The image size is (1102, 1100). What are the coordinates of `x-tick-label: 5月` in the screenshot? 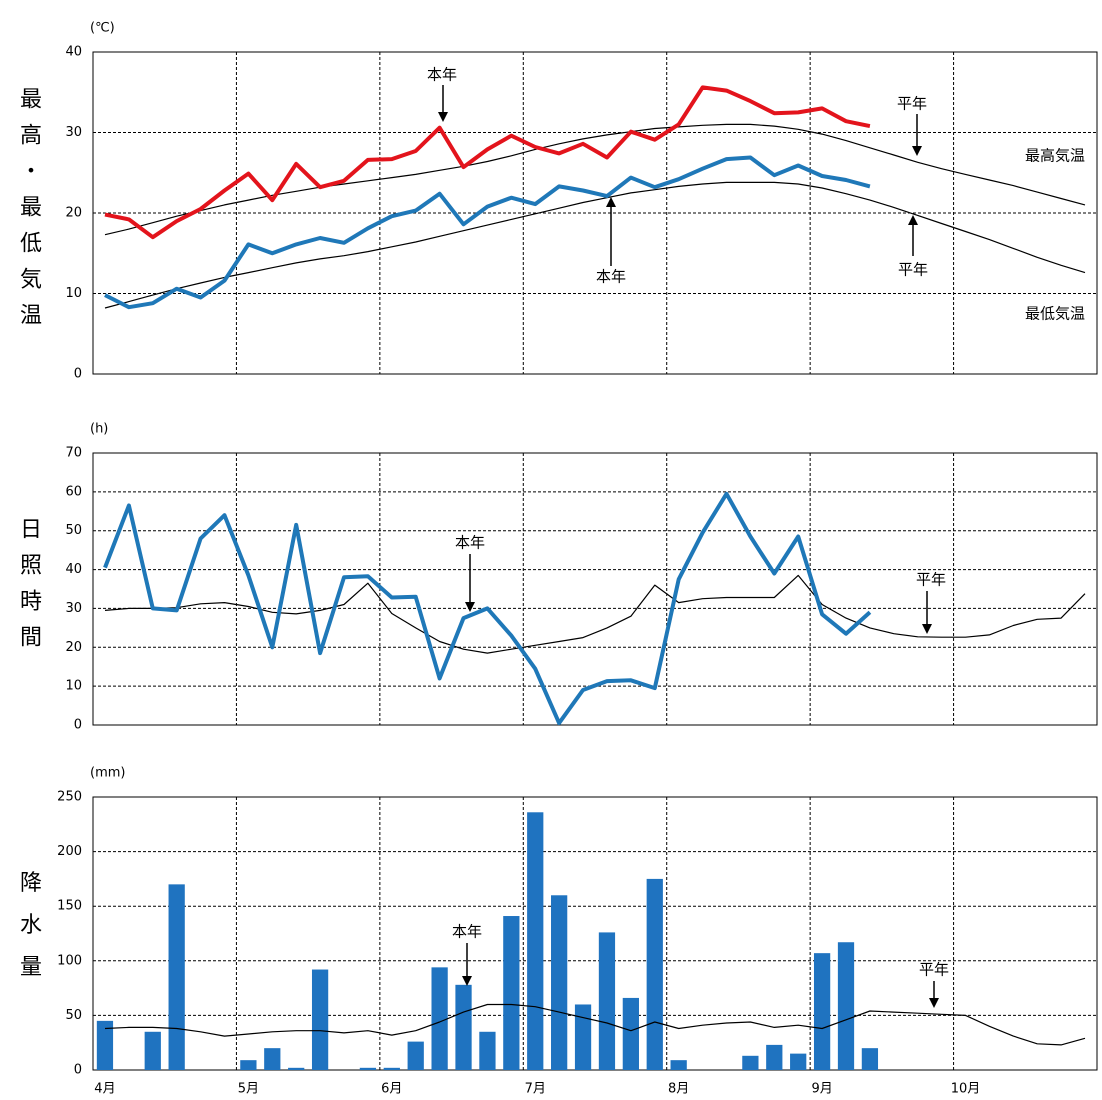 It's located at (248, 1089).